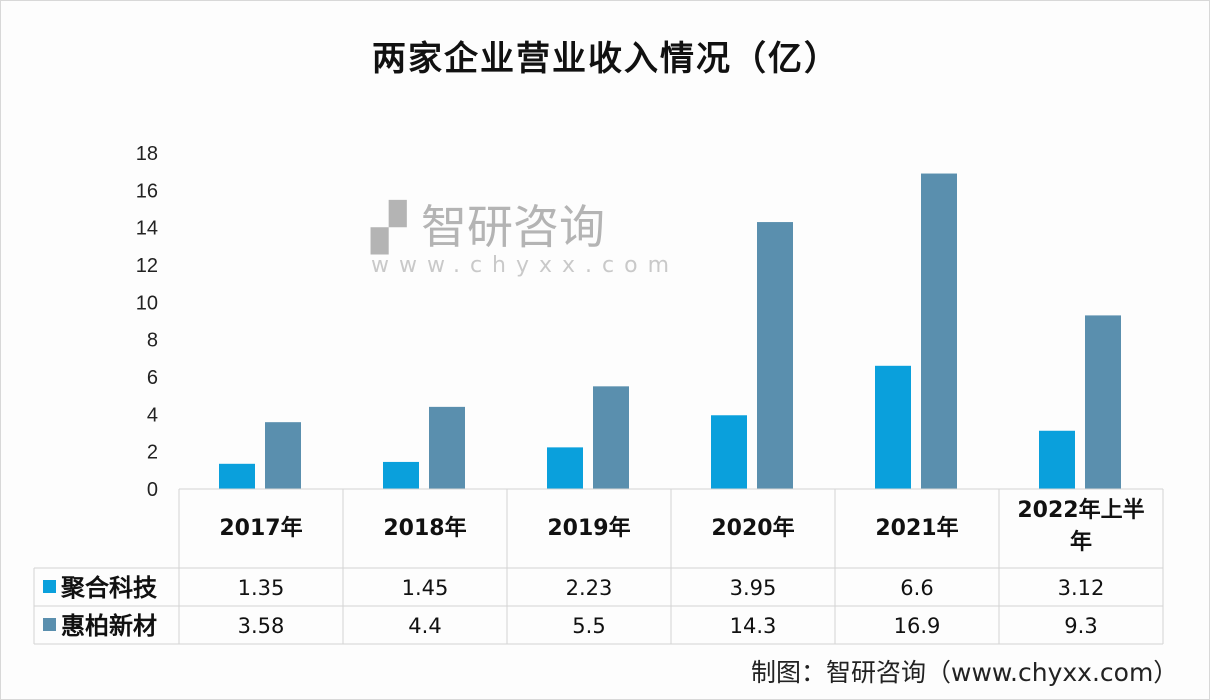  What do you see at coordinates (147, 154) in the screenshot?
I see `y-tick-label: 18` at bounding box center [147, 154].